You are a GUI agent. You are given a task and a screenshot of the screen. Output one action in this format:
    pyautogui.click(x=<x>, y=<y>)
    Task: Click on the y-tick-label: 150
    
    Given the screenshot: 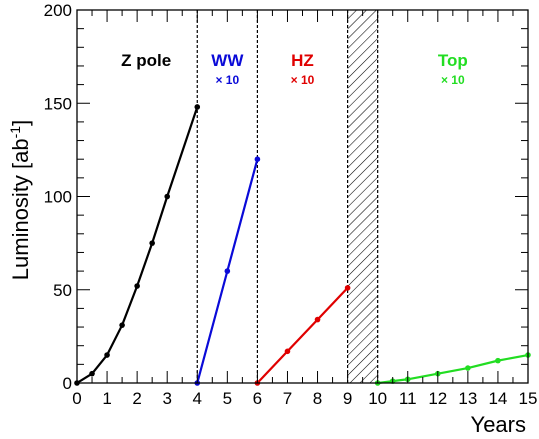 What is the action you would take?
    pyautogui.click(x=58, y=103)
    